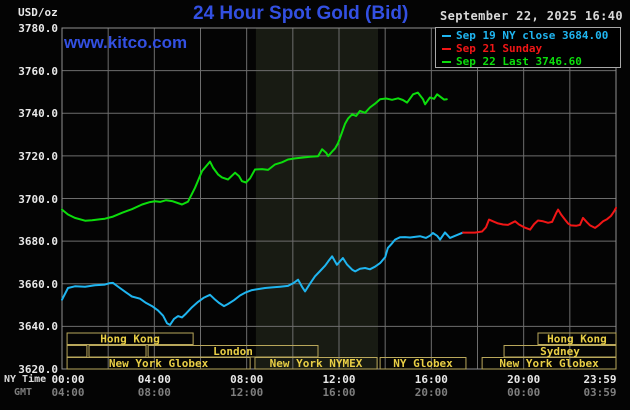 This screenshot has width=630, height=410. Describe the element at coordinates (339, 392) in the screenshot. I see `gmt-time-tick-label: 16:00` at that location.